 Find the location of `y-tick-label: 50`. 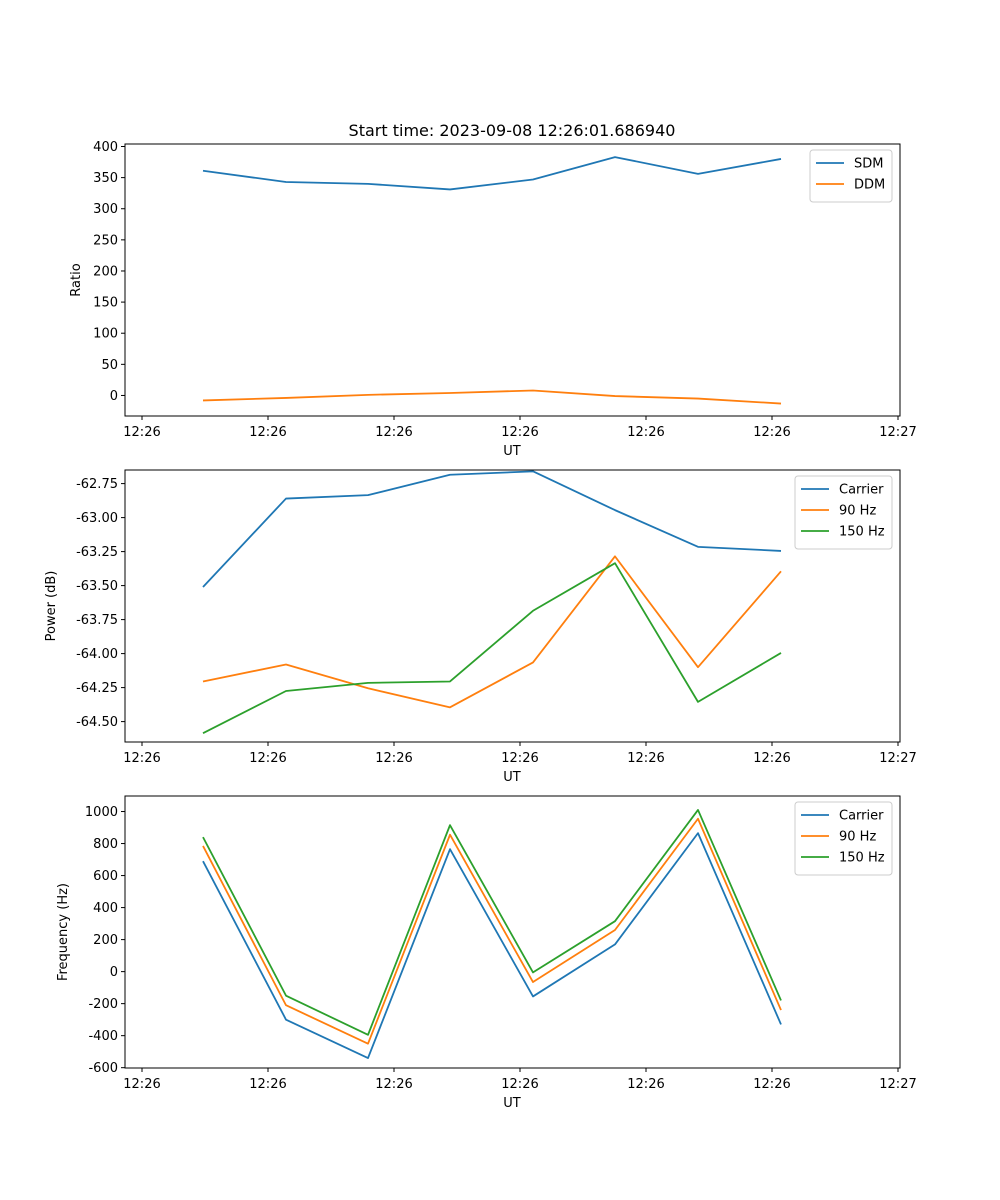

y-tick-label: 50 is located at coordinates (109, 365).